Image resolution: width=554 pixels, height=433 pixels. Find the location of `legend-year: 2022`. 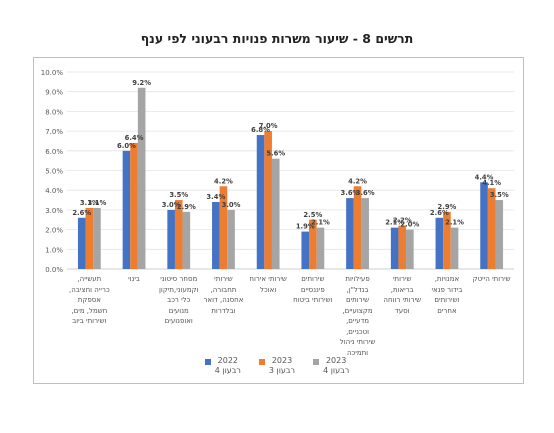

legend-year: 2022 is located at coordinates (228, 360).